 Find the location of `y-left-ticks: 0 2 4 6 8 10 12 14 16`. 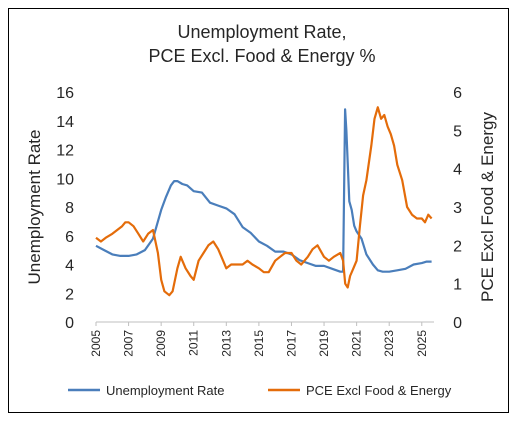

y-left-ticks: 0 2 4 6 8 10 12 14 16 is located at coordinates (65, 208).